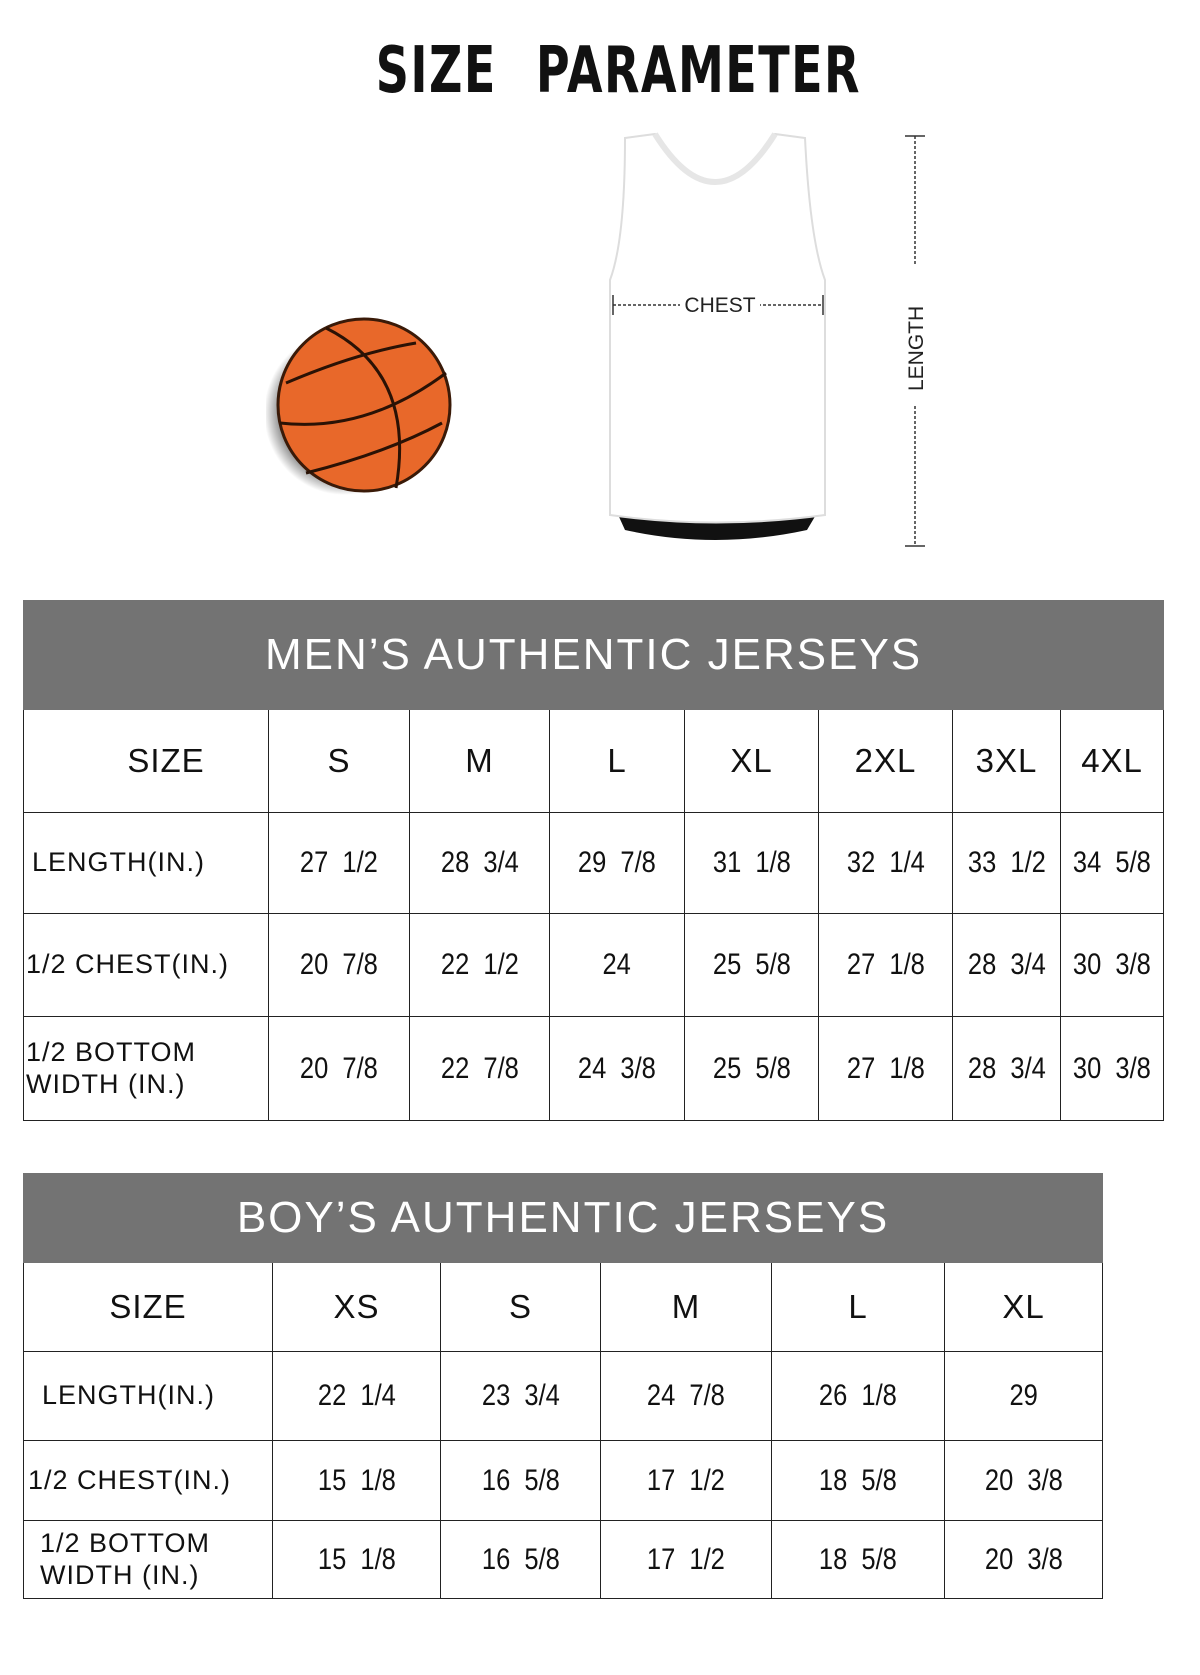  Describe the element at coordinates (1112, 862) in the screenshot. I see `cell: 34 5/8` at that location.